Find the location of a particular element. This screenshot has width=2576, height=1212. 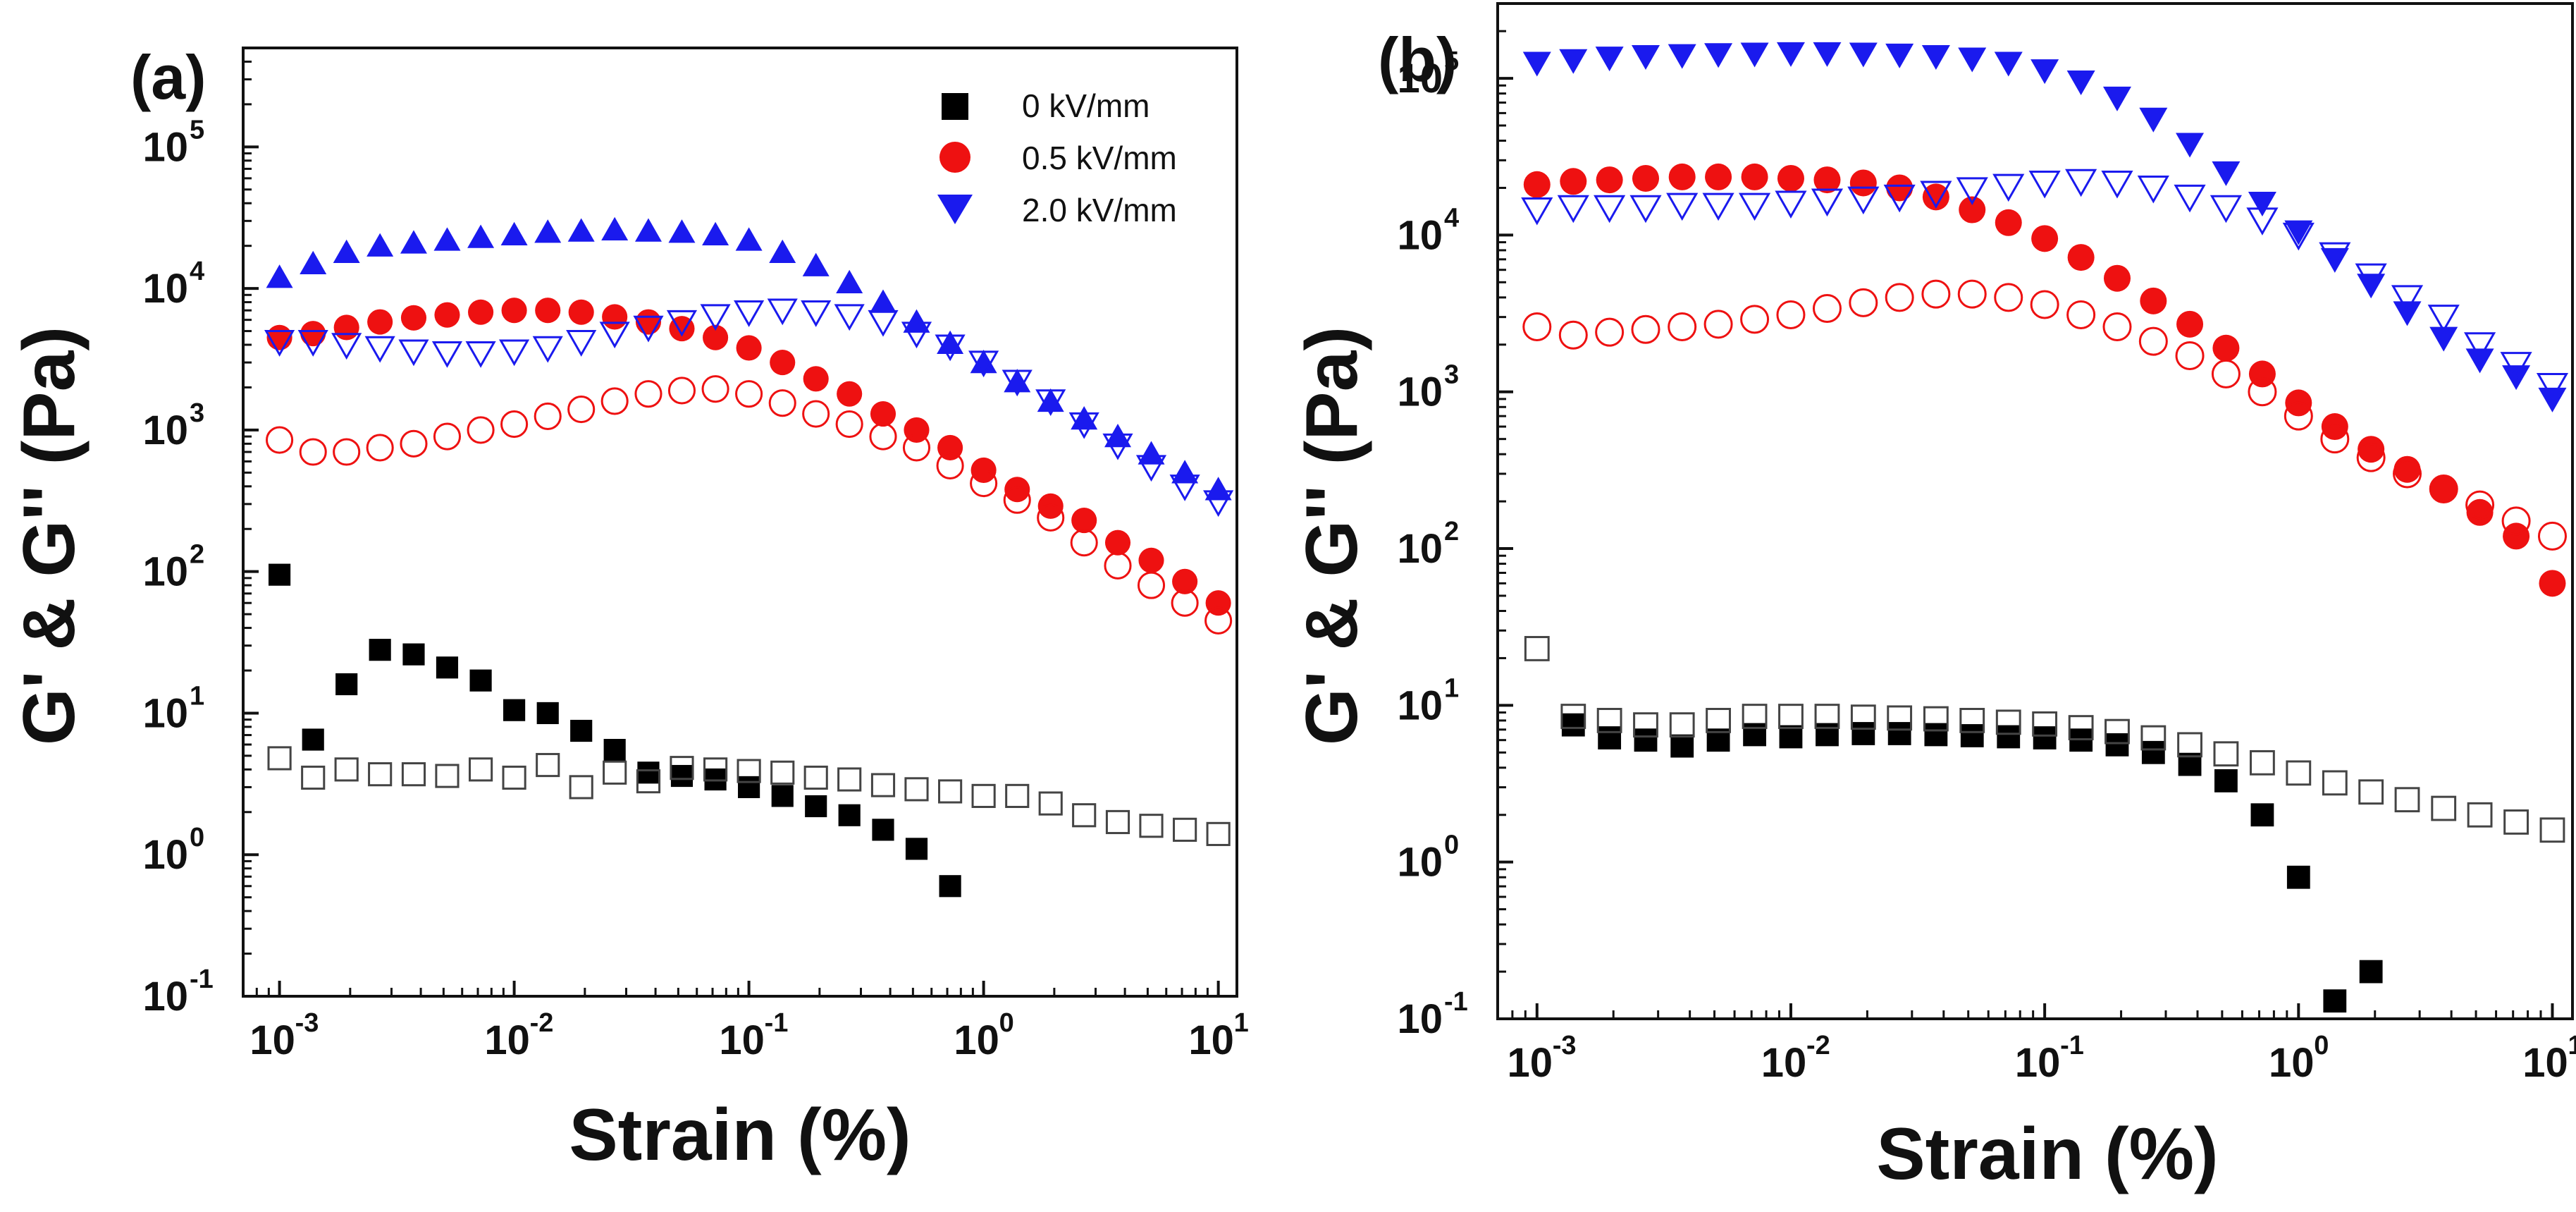

x-tick-exponent: 0 is located at coordinates (2321, 1045).